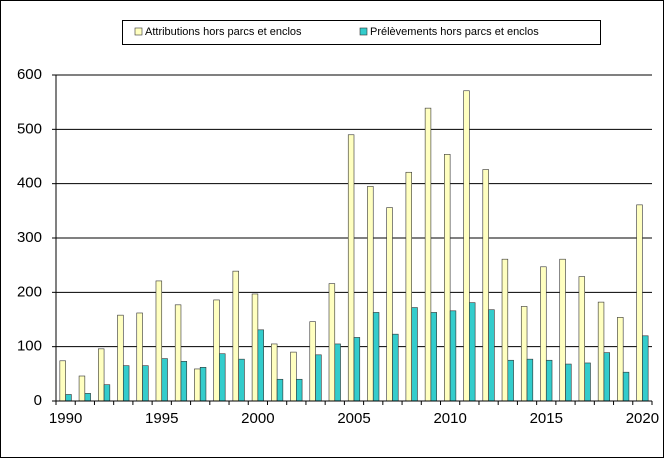  I want to click on legend-label: Attributions hors parcs et enclos, so click(223, 32).